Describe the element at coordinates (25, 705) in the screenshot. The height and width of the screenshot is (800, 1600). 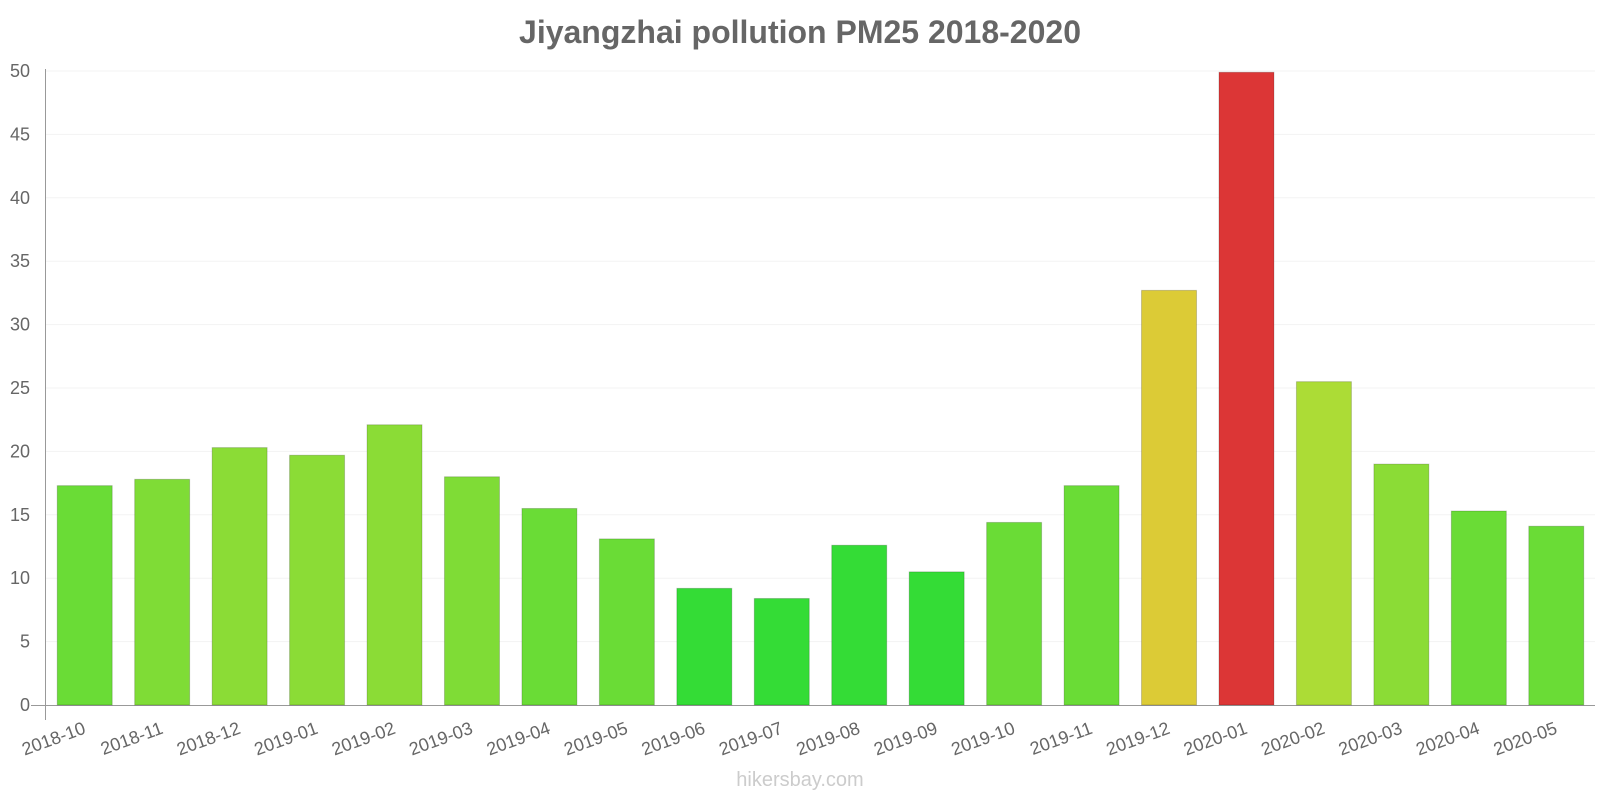
I see `y-tick-label: 0` at that location.